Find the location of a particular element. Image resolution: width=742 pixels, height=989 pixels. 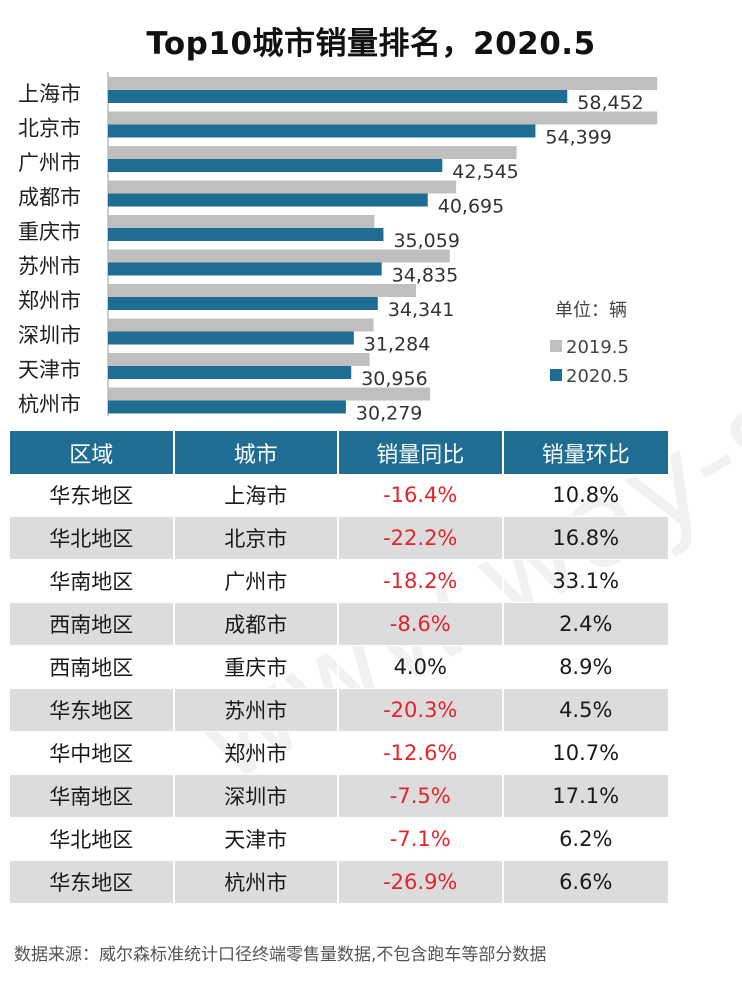

table-row: 华东地区 上海市 -16.4% 10.8% is located at coordinates (339, 495).